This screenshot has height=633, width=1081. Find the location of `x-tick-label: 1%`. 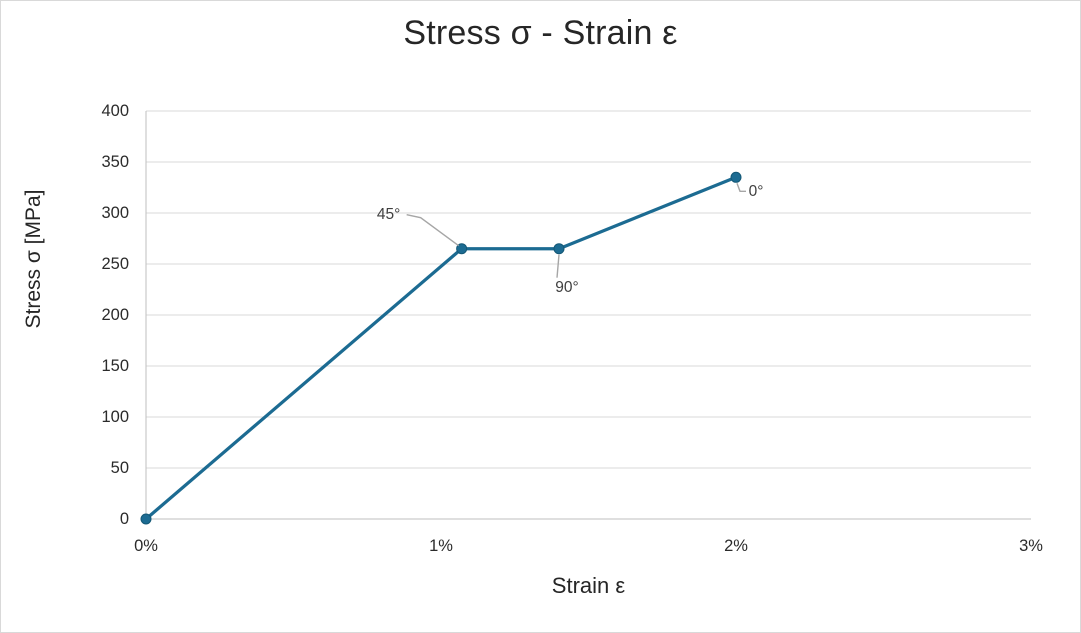

x-tick-label: 1% is located at coordinates (441, 546).